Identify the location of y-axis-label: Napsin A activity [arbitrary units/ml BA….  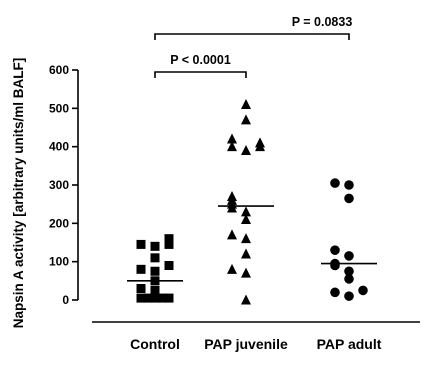
(18, 193).